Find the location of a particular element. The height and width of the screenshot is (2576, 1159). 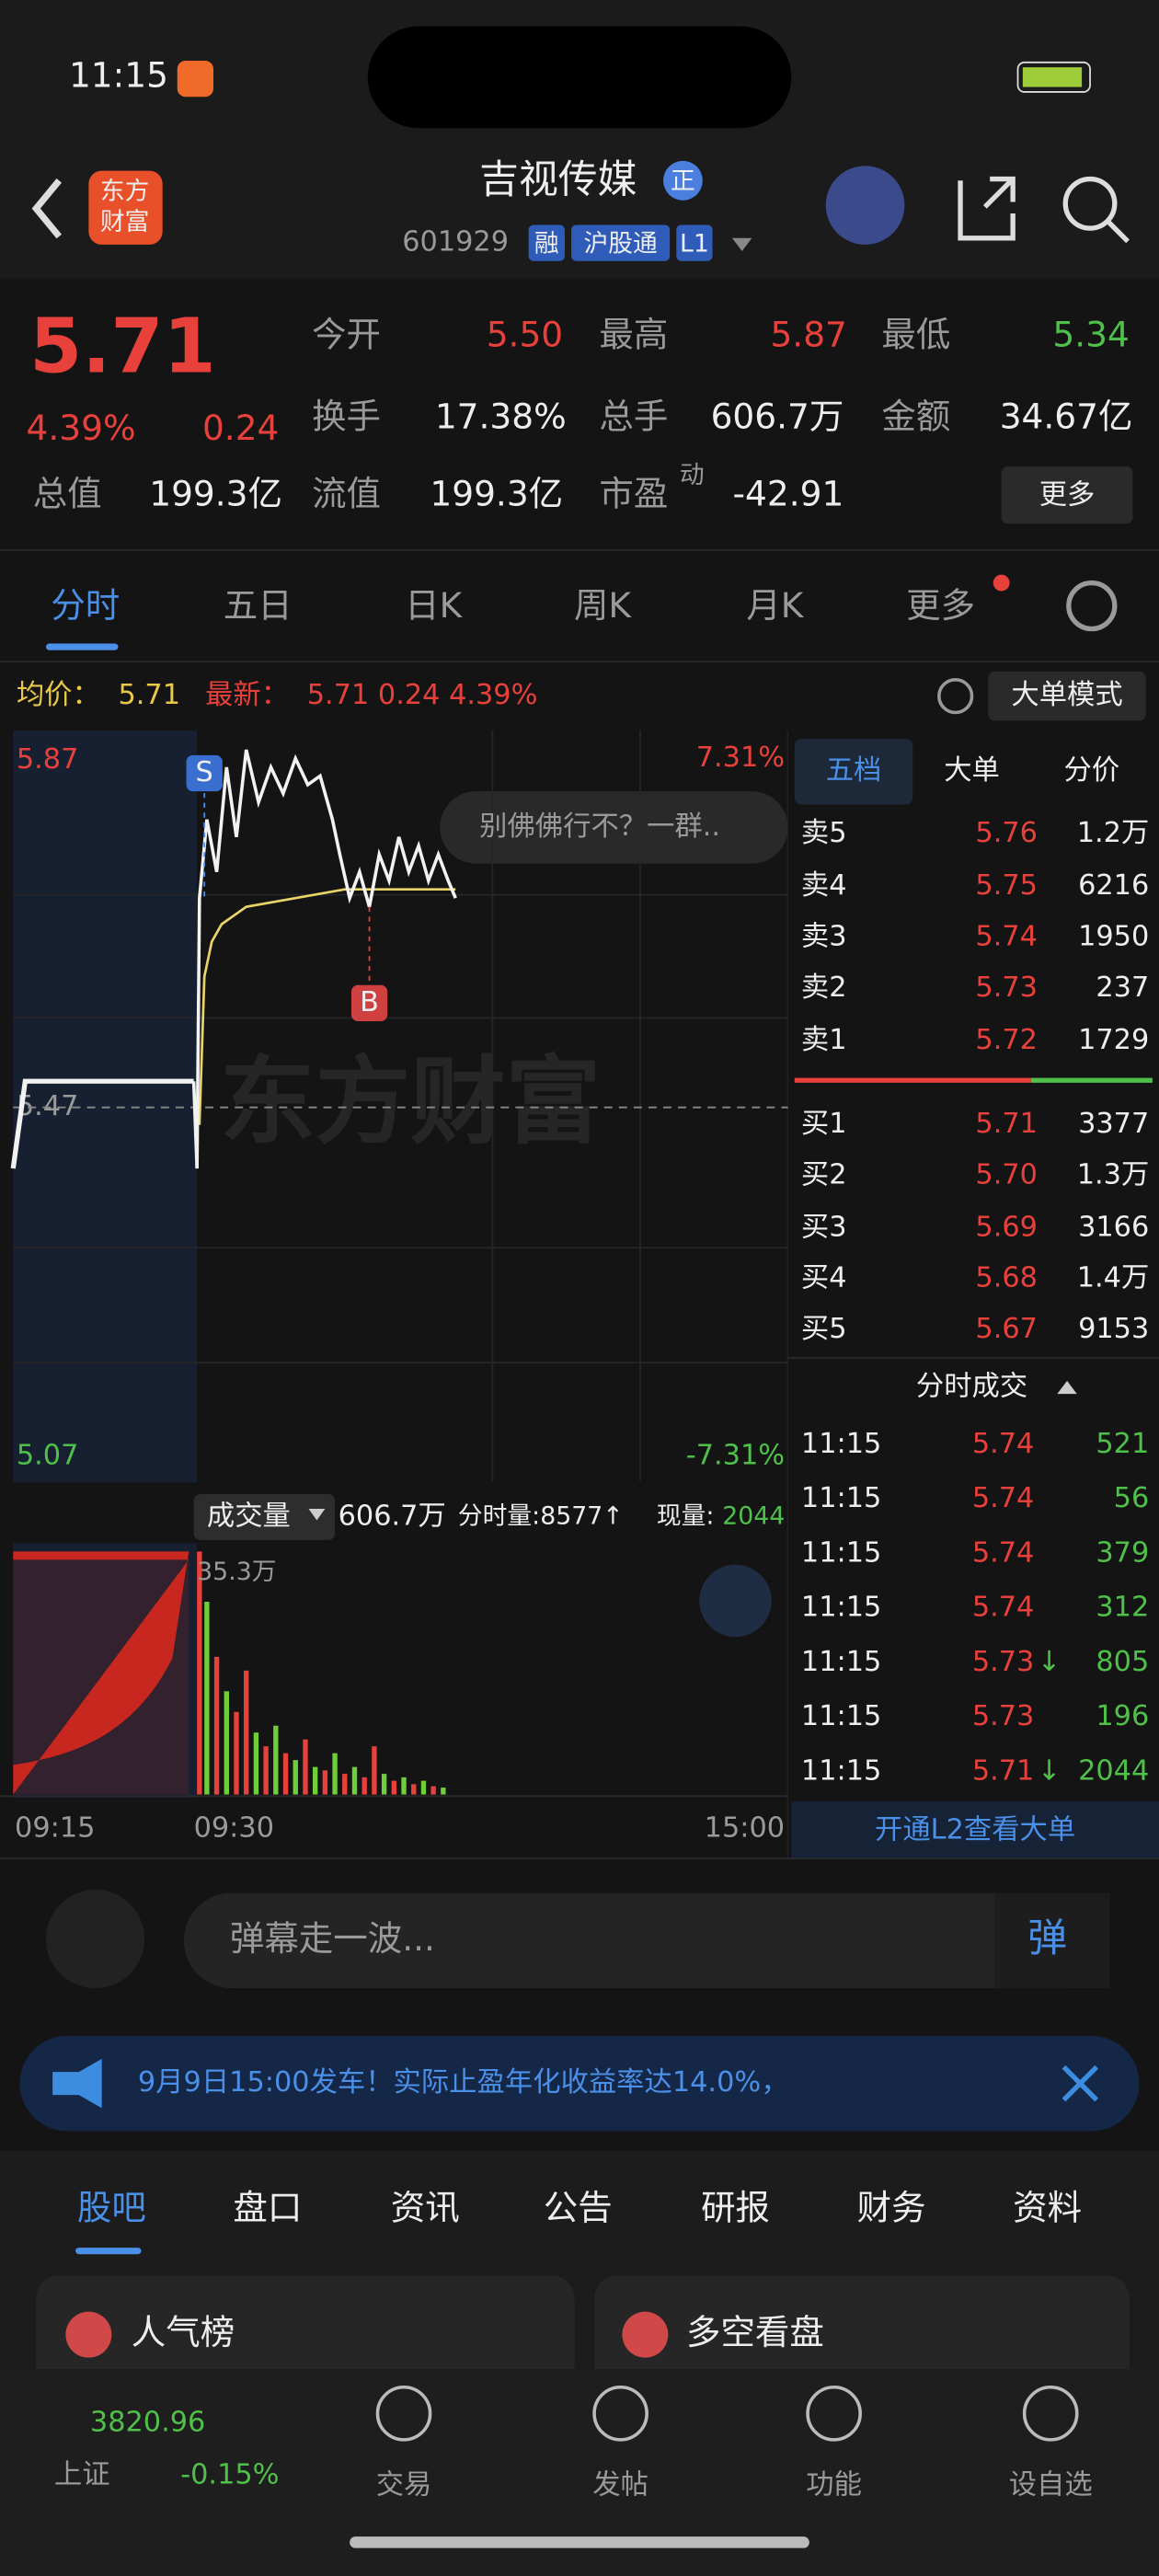

section-tab: 资讯 is located at coordinates (425, 2208).